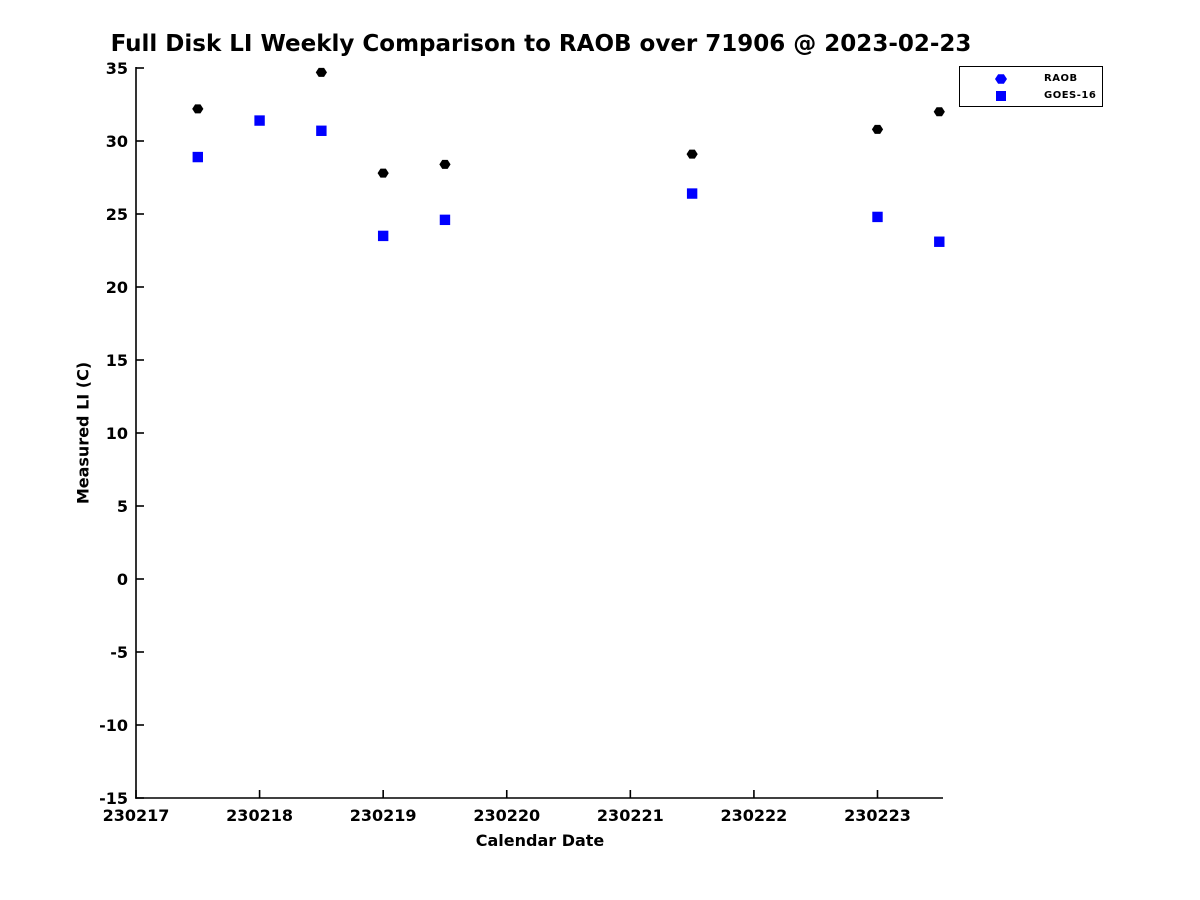 This screenshot has height=900, width=1200. Describe the element at coordinates (1061, 78) in the screenshot. I see `legend-label-raob: RAOB` at that location.